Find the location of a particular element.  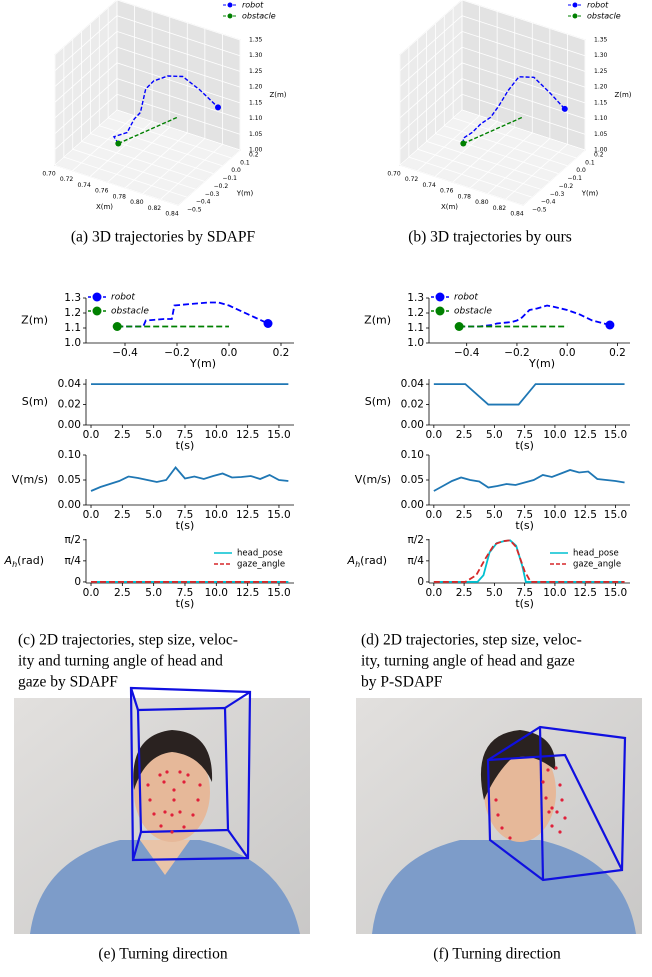

y-axis-label: Z(m) is located at coordinates (377, 320).